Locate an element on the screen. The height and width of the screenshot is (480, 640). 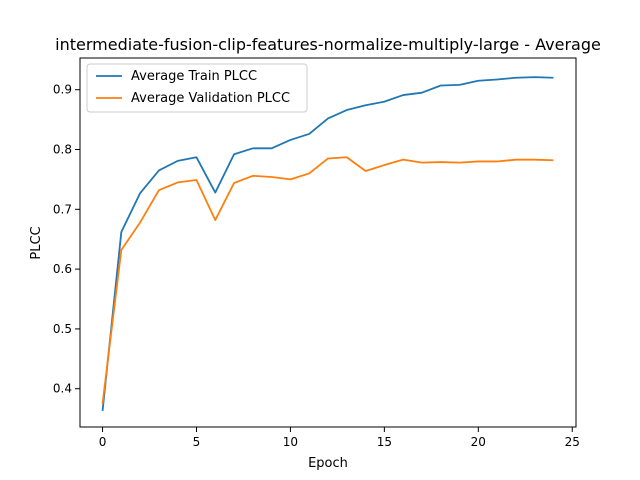
y-tick-label: 0.9 is located at coordinates (62, 90).